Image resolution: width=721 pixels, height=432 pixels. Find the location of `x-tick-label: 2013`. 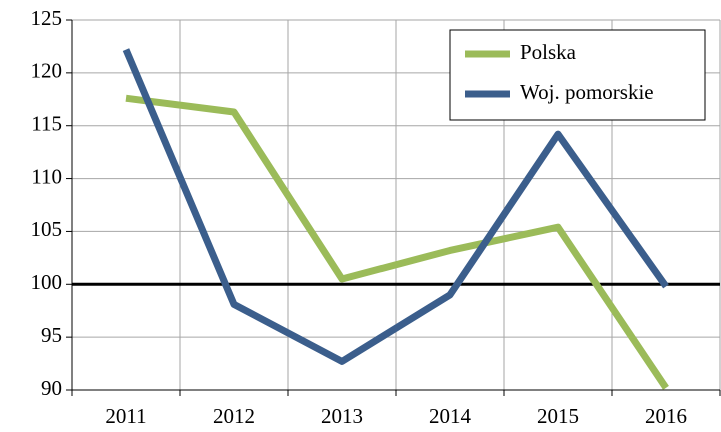

x-tick-label: 2013 is located at coordinates (342, 416).